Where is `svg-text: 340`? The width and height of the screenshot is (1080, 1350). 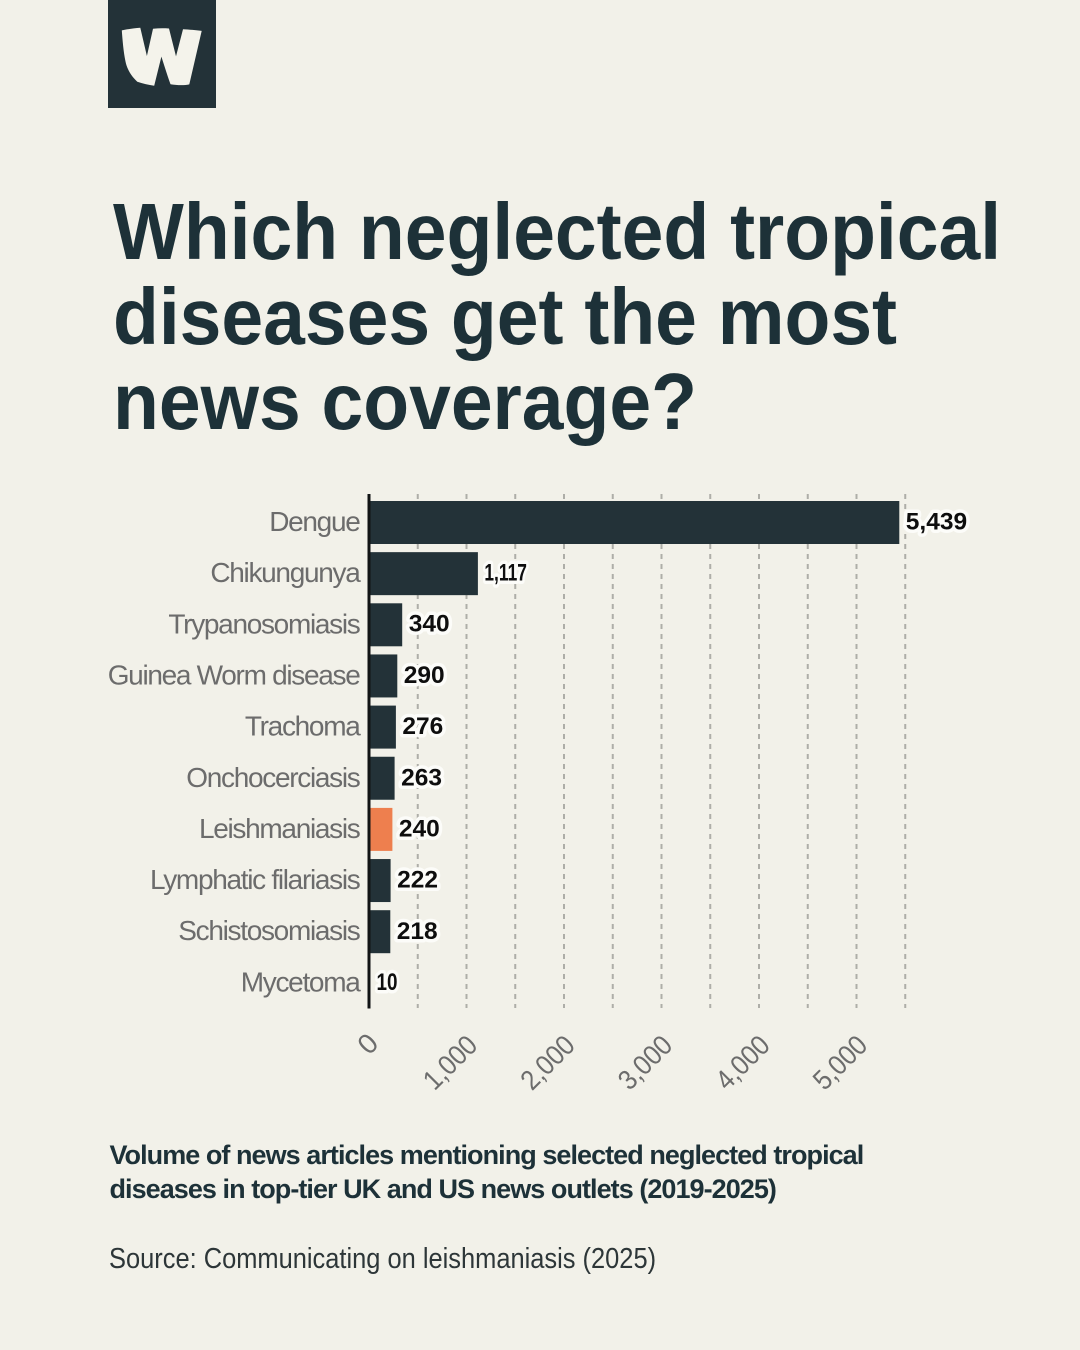
svg-text: 340 is located at coordinates (429, 624).